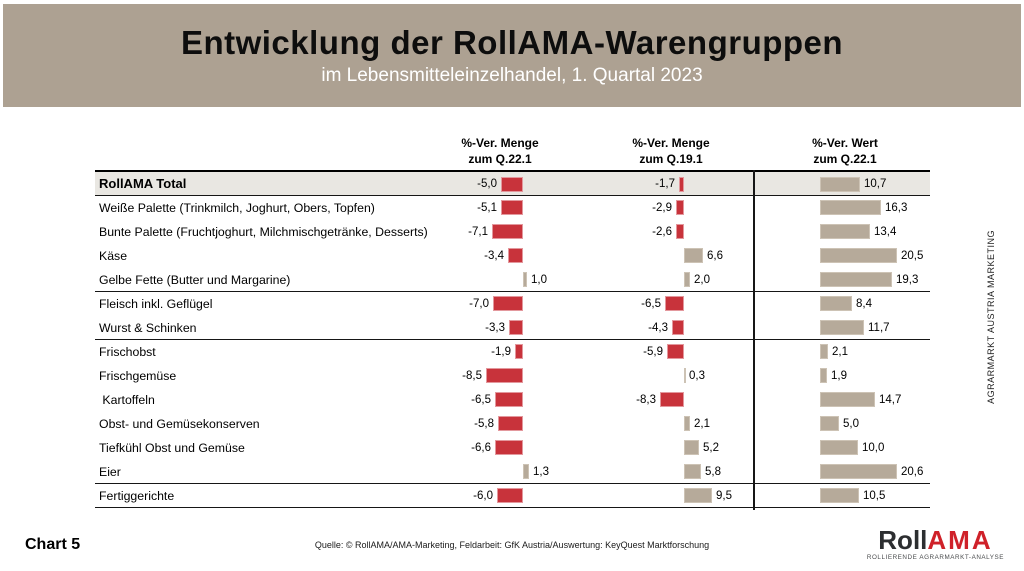  I want to click on table-row: Wurst & Schinken -3,3 -4,3 11,7, so click(512, 328).